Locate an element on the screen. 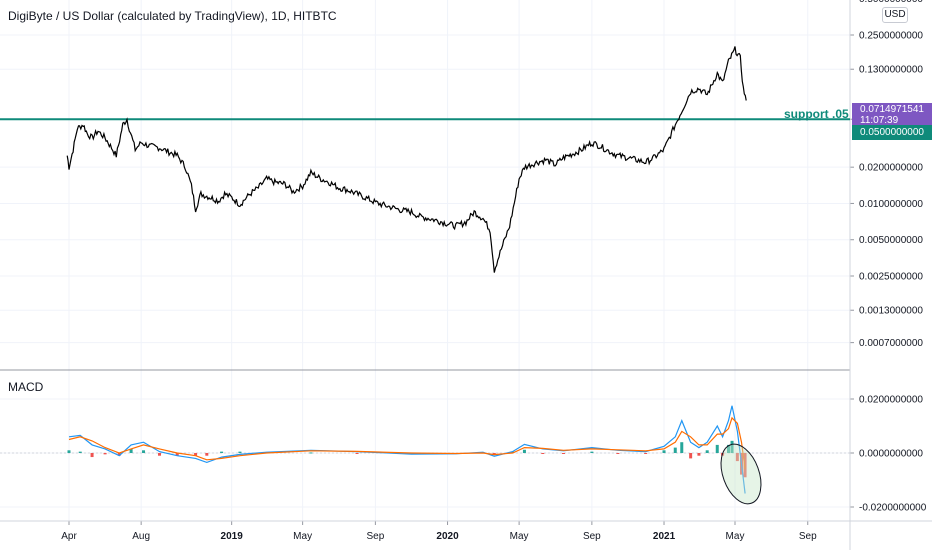  macd-tick-label: 0.0000000000 is located at coordinates (891, 454).